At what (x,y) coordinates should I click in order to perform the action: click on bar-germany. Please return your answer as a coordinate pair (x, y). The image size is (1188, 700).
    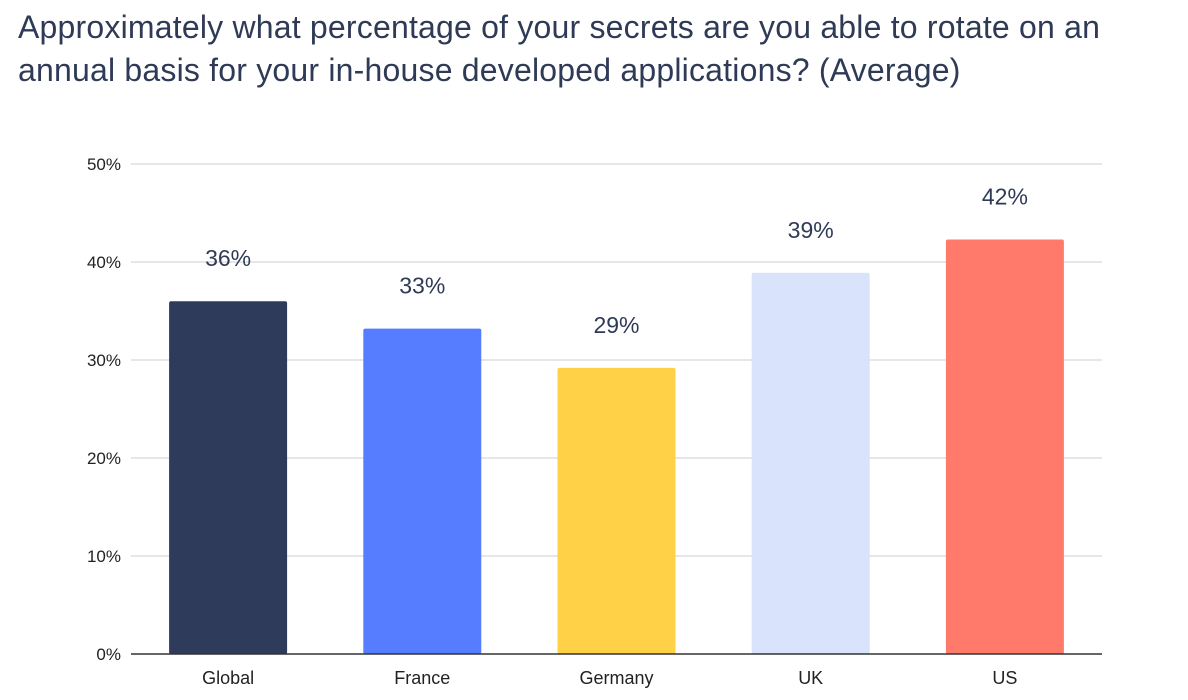
    Looking at the image, I should click on (616, 510).